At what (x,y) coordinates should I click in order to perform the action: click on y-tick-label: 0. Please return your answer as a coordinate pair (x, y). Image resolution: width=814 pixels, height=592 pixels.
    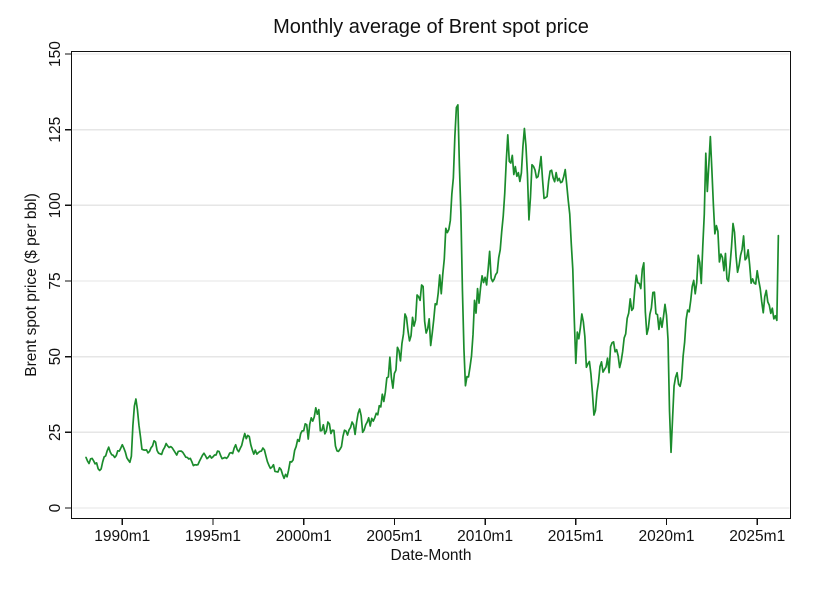
    Looking at the image, I should click on (55, 507).